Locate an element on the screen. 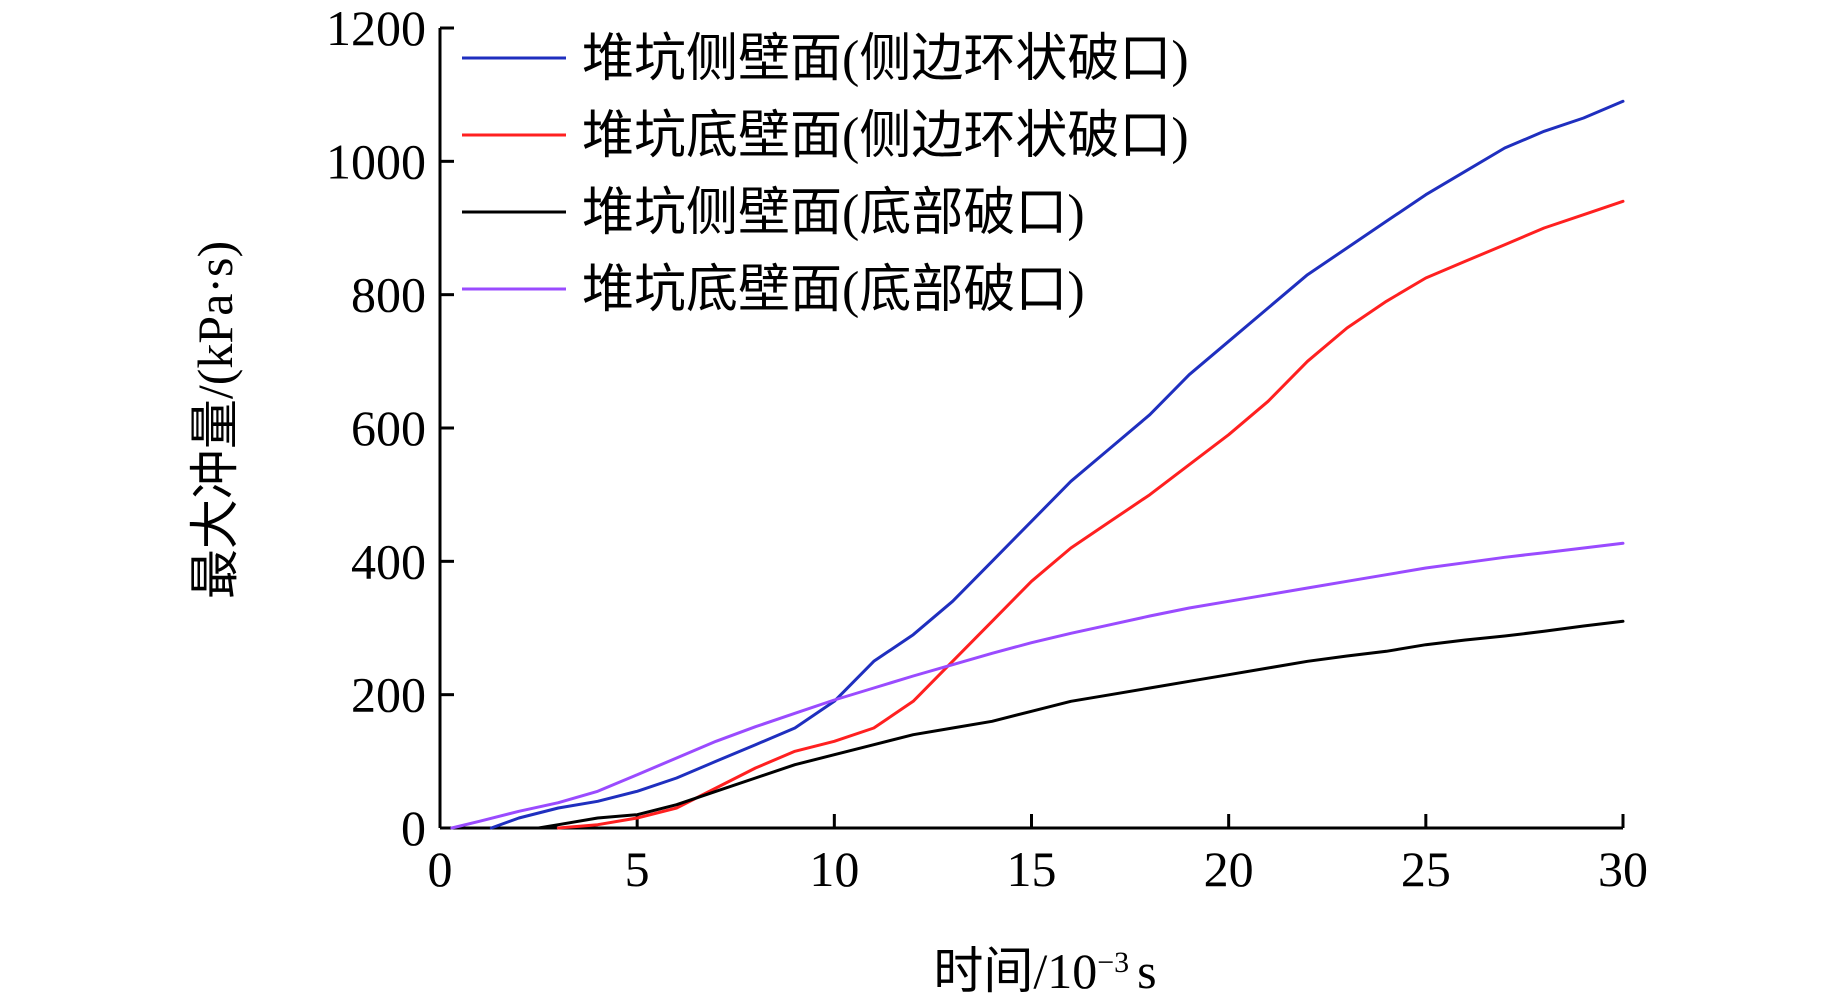 Image resolution: width=1843 pixels, height=999 pixels. legend-label-3: 堆坑侧壁面(底部破口) is located at coordinates (833, 213).